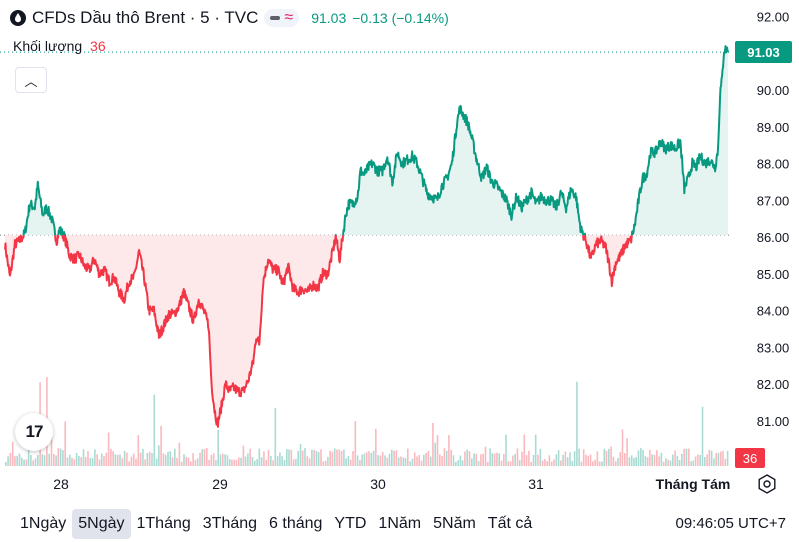  What do you see at coordinates (43, 523) in the screenshot?
I see `range-1d: 1Ngày` at bounding box center [43, 523].